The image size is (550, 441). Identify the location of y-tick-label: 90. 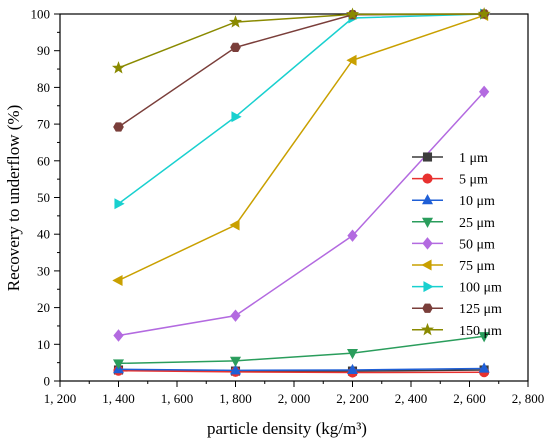
(43, 50).